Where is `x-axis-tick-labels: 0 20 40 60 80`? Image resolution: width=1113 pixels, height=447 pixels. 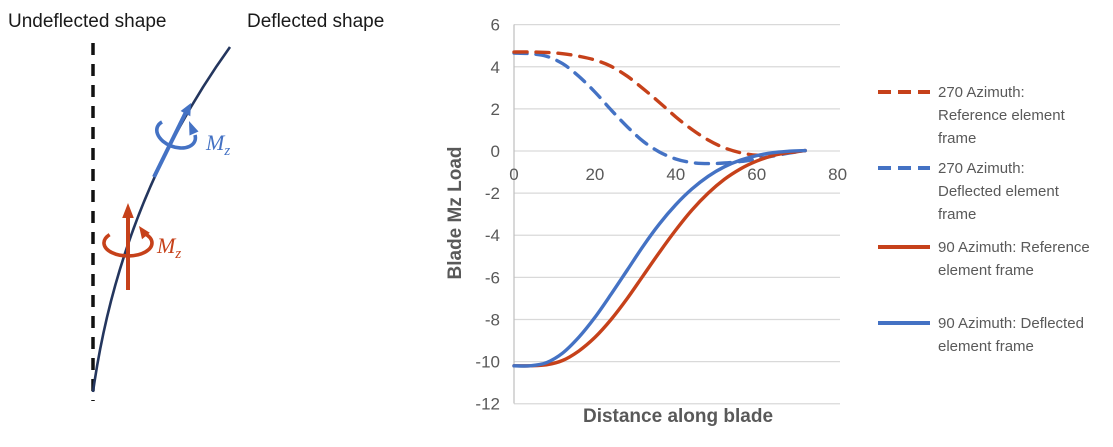
x-axis-tick-labels: 0 20 40 60 80 is located at coordinates (678, 174).